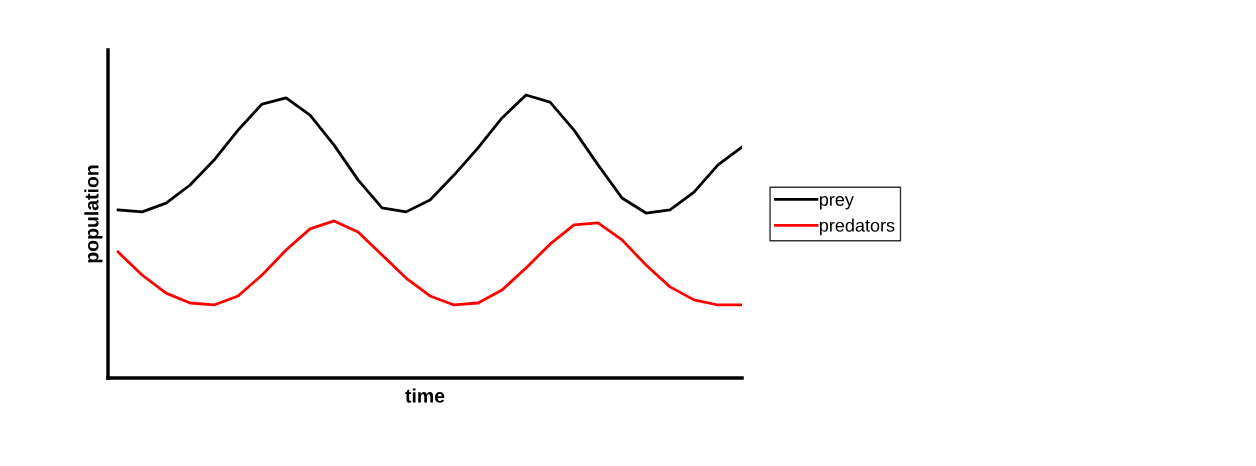 The width and height of the screenshot is (1256, 466). Describe the element at coordinates (836, 203) in the screenshot. I see `legend-label: prey` at that location.